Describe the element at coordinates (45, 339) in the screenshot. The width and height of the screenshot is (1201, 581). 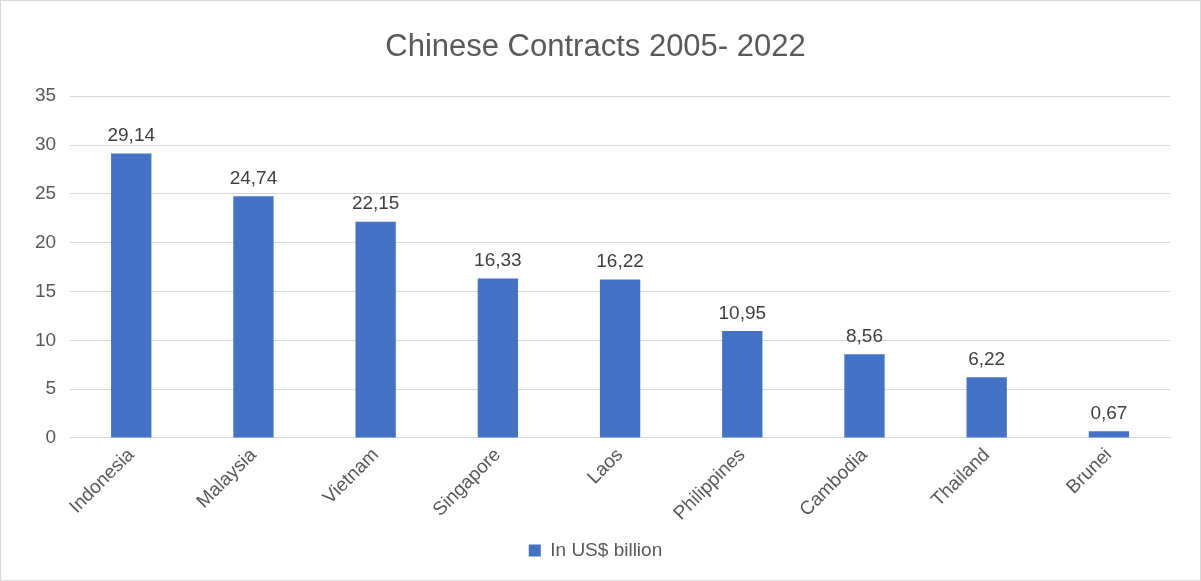
I see `y-tick-label: 10` at that location.